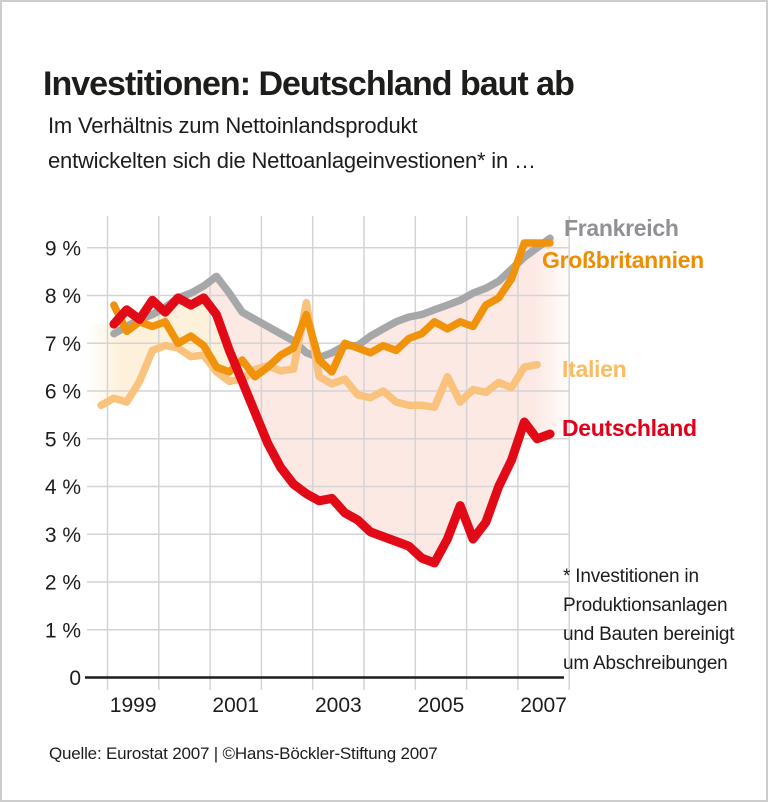 This screenshot has height=802, width=768. I want to click on y-tick-label: 9 %, so click(63, 248).